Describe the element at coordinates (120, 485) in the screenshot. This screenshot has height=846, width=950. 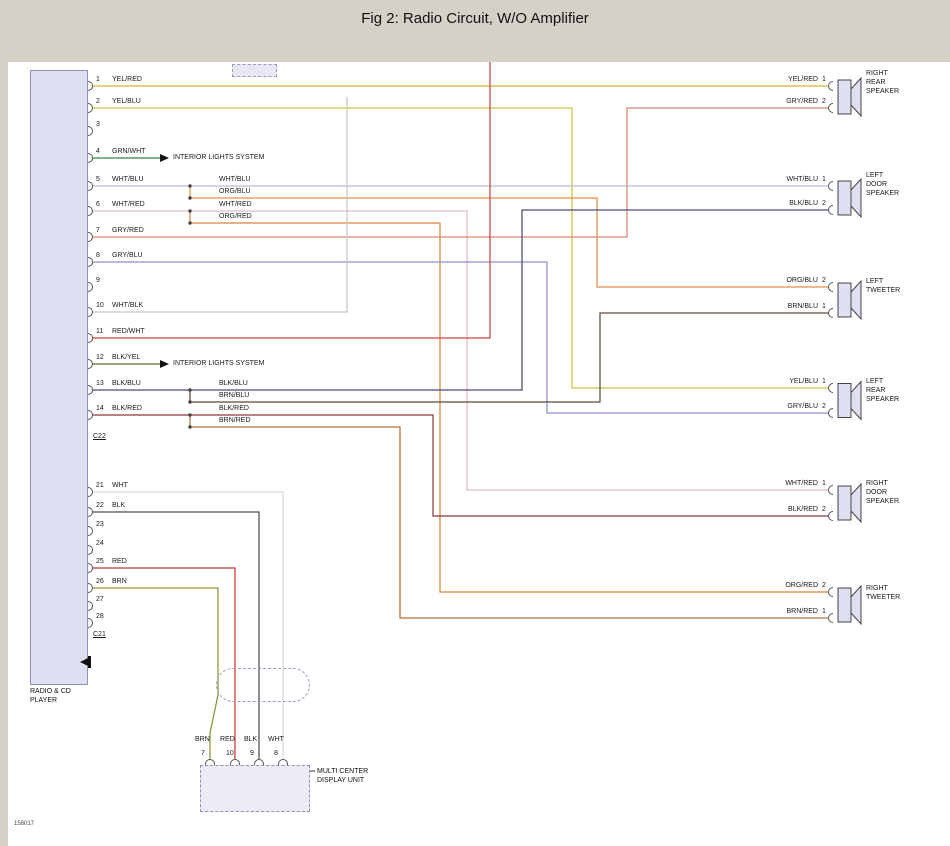
I see `radio-wire-label: WHT` at that location.